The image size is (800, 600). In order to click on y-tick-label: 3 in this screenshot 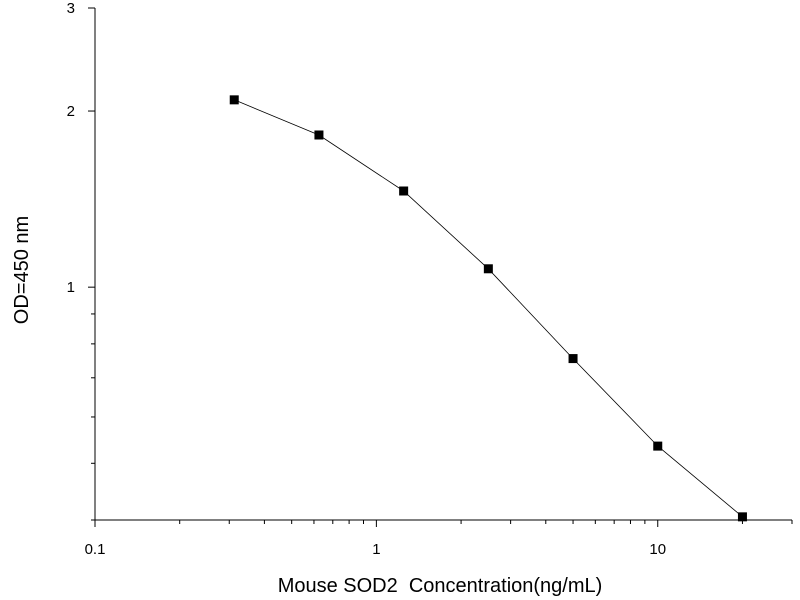, I will do `click(71, 8)`.